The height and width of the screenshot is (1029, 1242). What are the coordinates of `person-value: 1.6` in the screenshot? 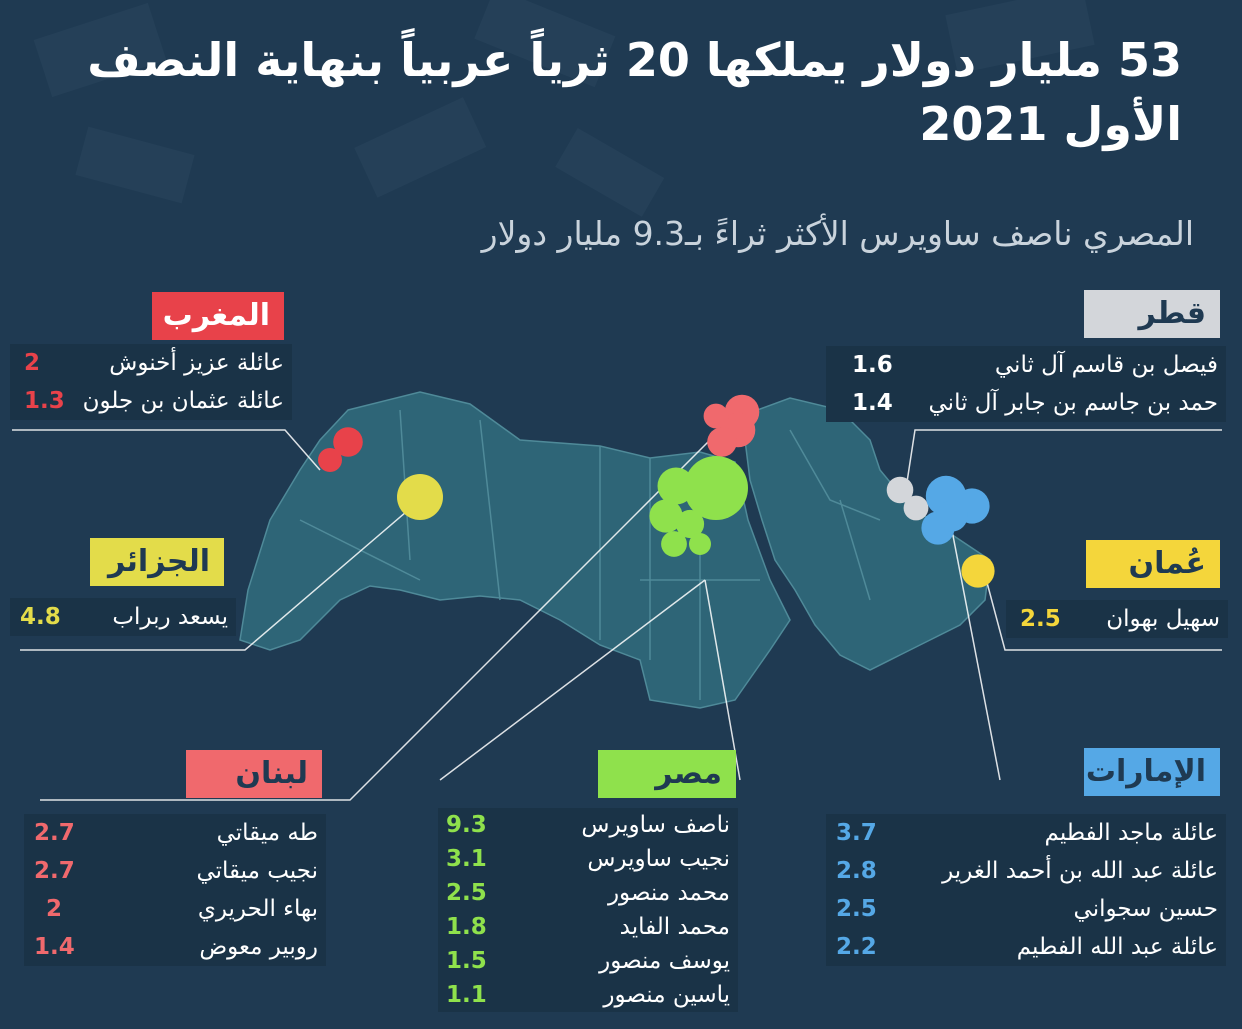 It's located at (872, 365).